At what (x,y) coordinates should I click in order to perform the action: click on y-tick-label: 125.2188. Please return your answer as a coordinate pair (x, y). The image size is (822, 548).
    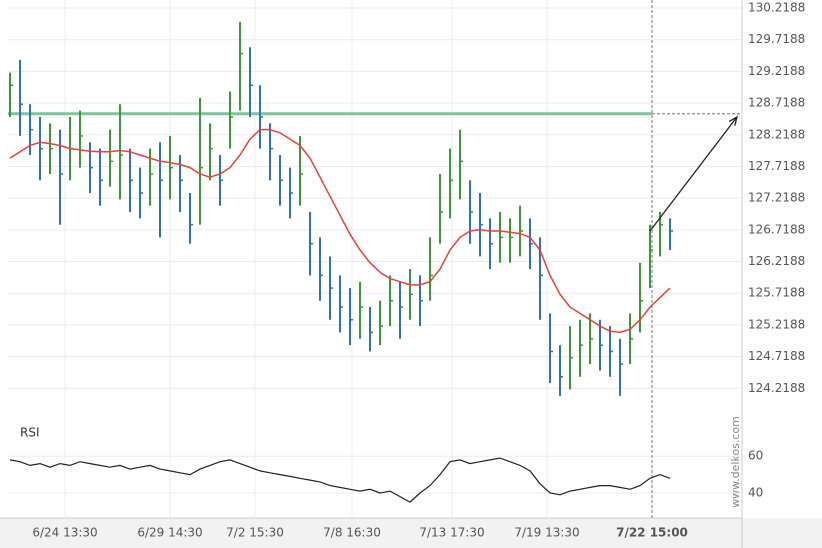
    Looking at the image, I should click on (776, 324).